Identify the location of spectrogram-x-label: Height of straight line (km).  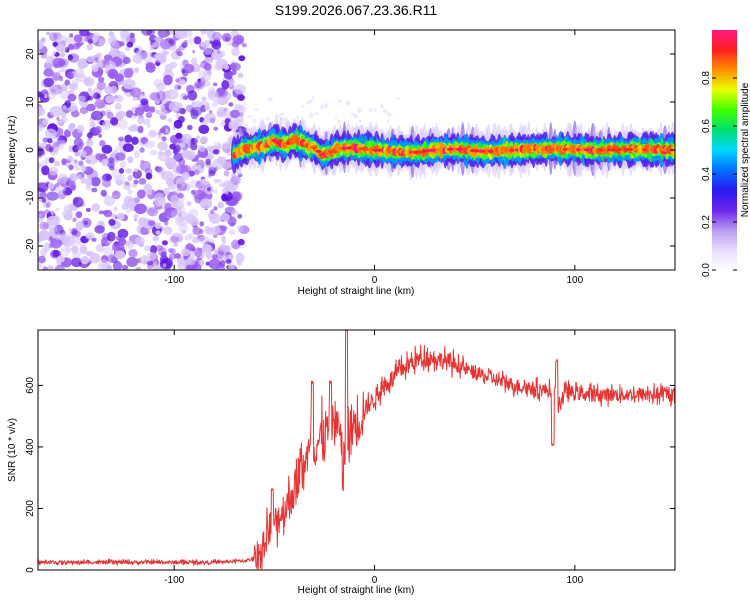
(356, 291).